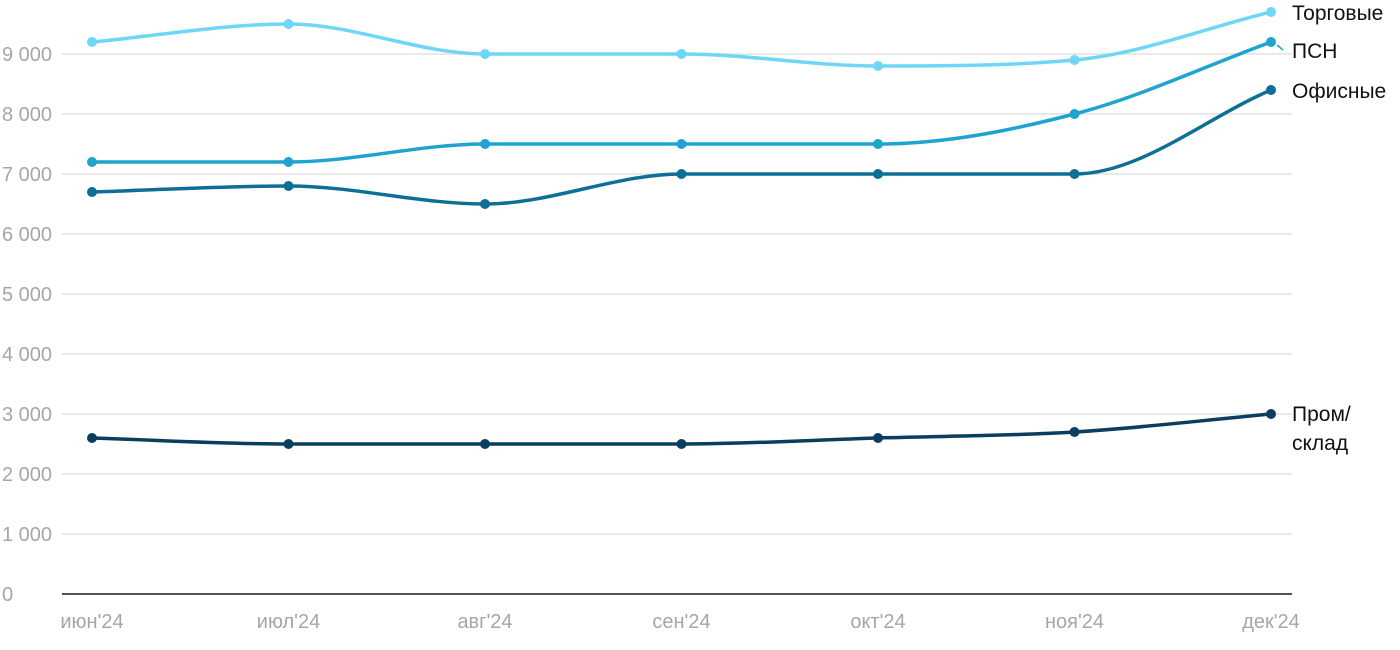  I want to click on y-tick-label: 3 000, so click(27, 415).